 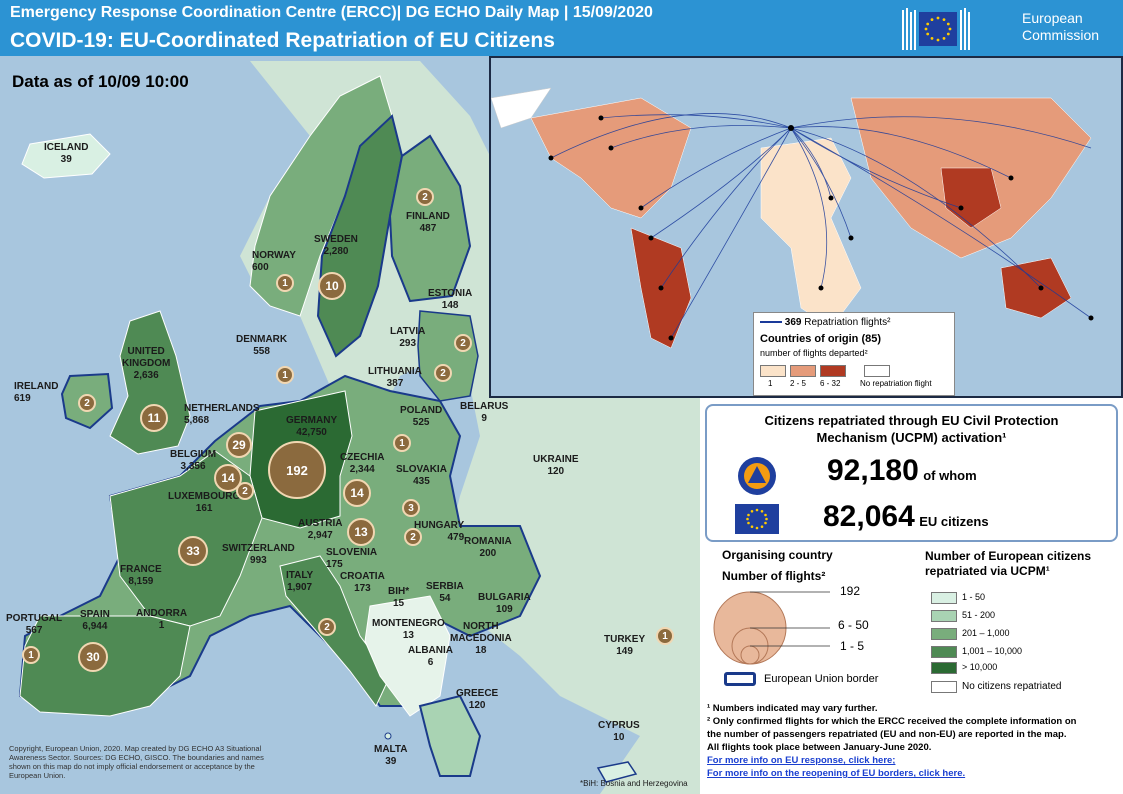 I want to click on bubble-finland: 2, so click(x=425, y=197).